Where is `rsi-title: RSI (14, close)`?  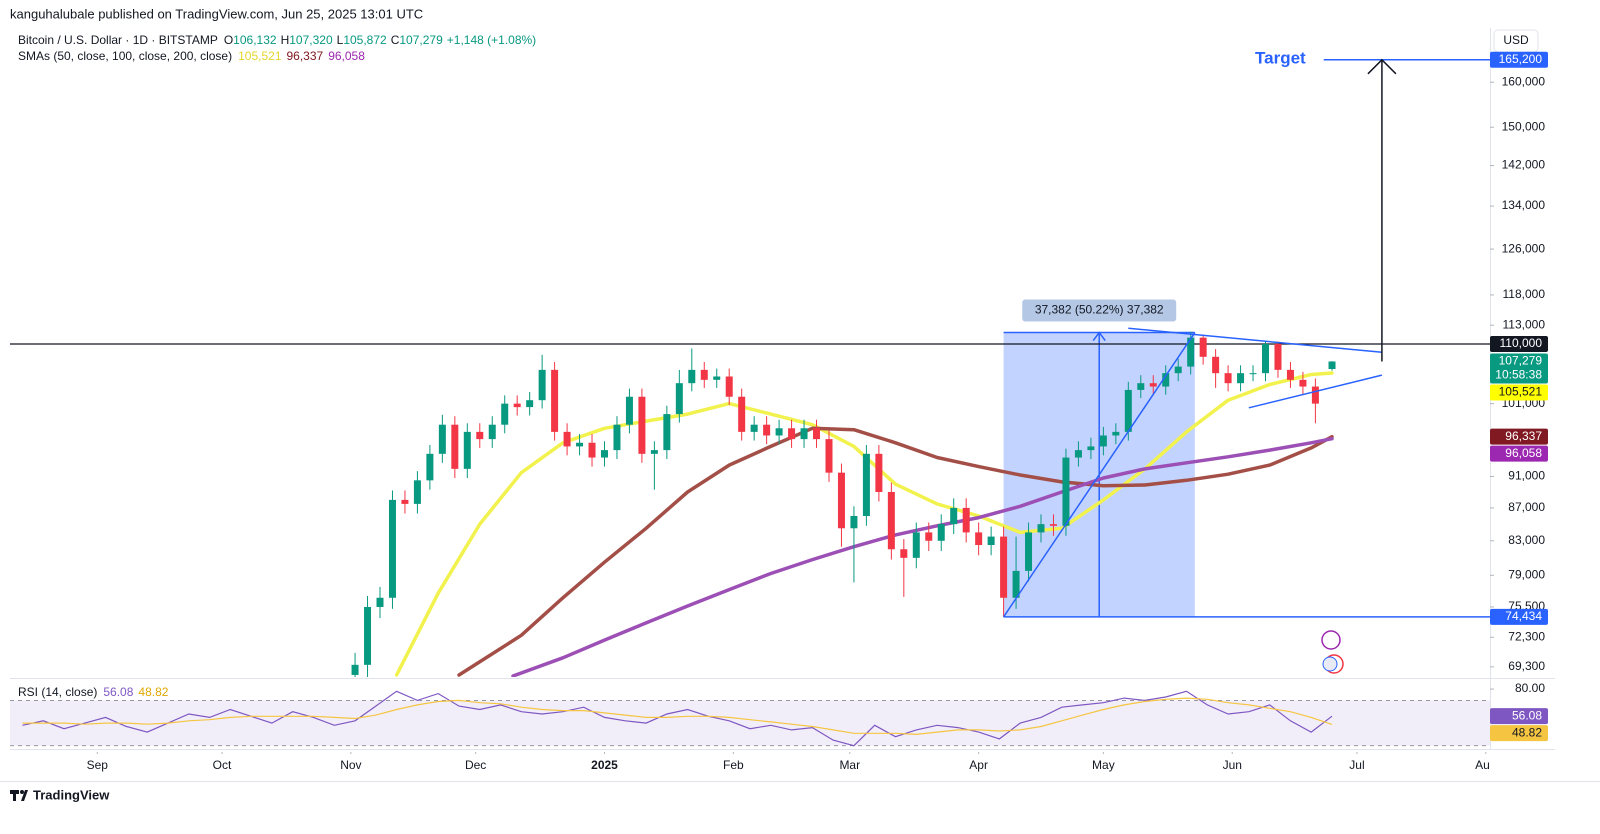
rsi-title: RSI (14, close) is located at coordinates (57, 692).